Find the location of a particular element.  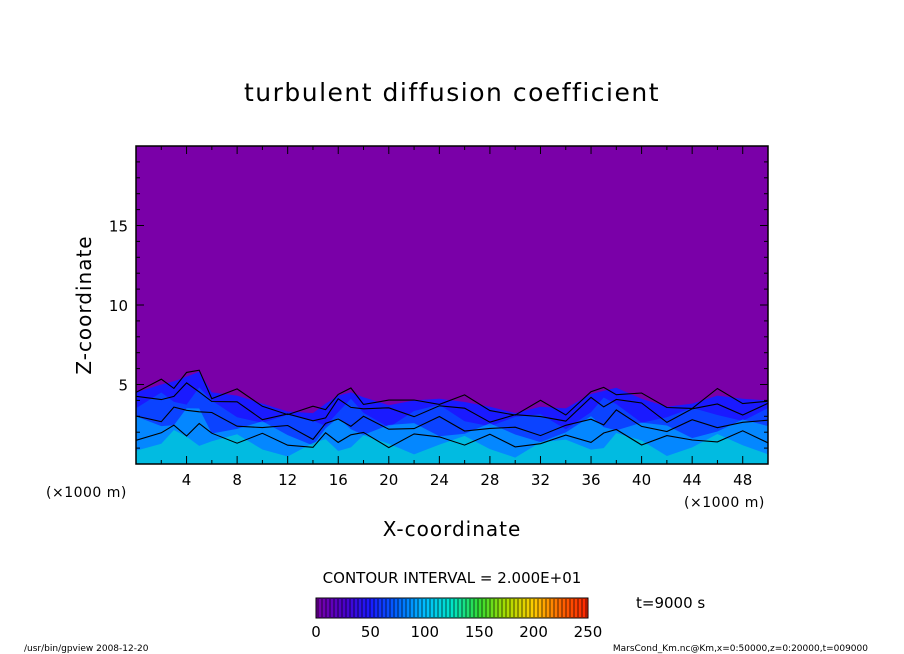

x-tick-label: 4 is located at coordinates (187, 480).